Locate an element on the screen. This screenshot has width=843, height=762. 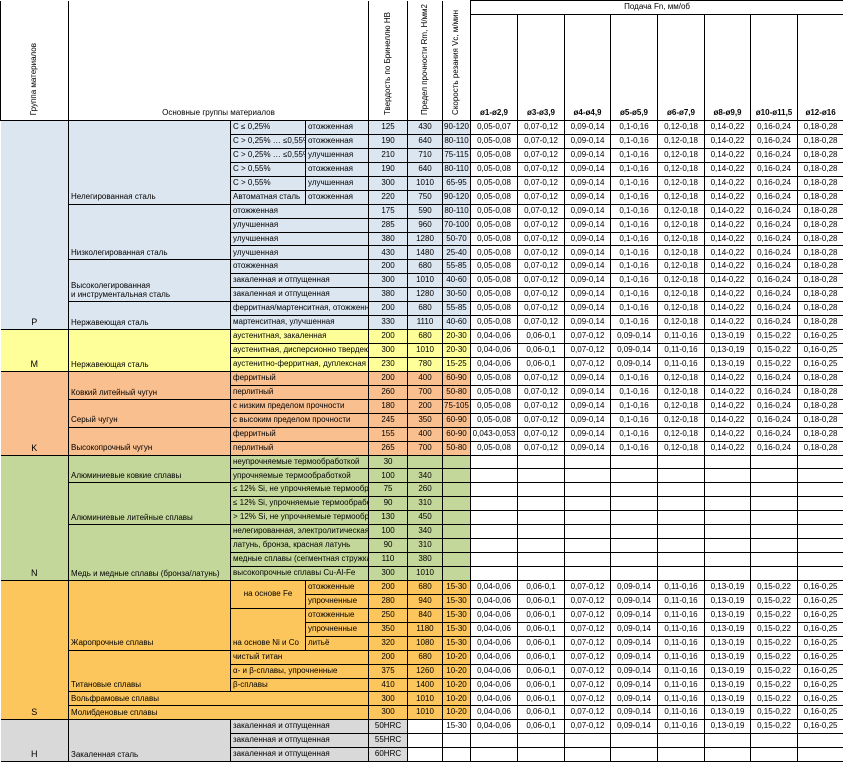
strength-cell: 380 is located at coordinates (425, 559).